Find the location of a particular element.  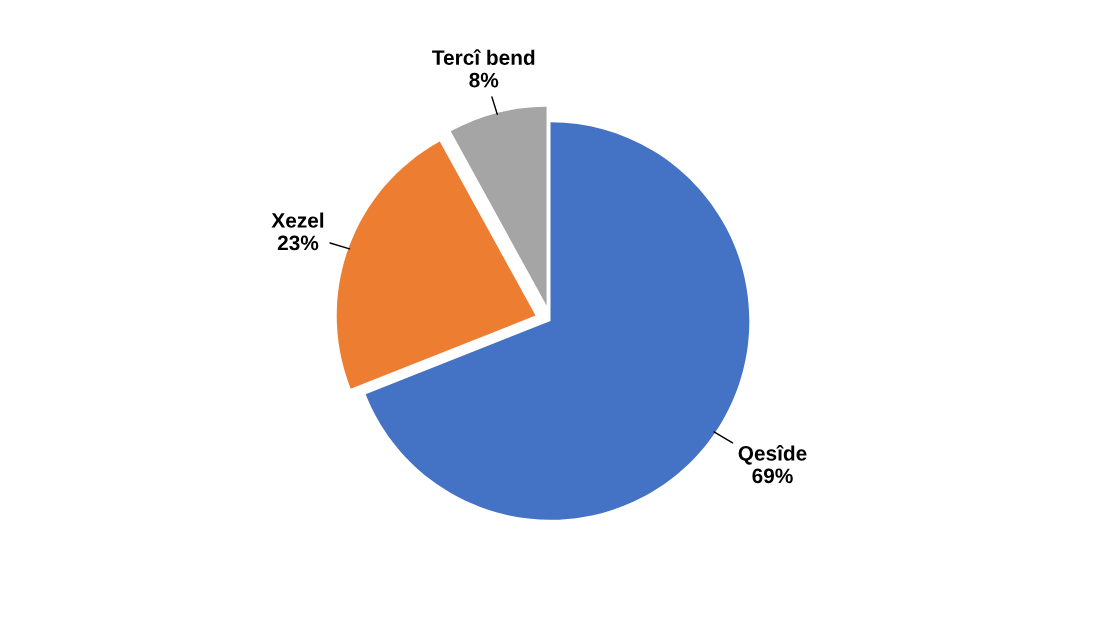

slice-label: Qesîde is located at coordinates (772, 455).